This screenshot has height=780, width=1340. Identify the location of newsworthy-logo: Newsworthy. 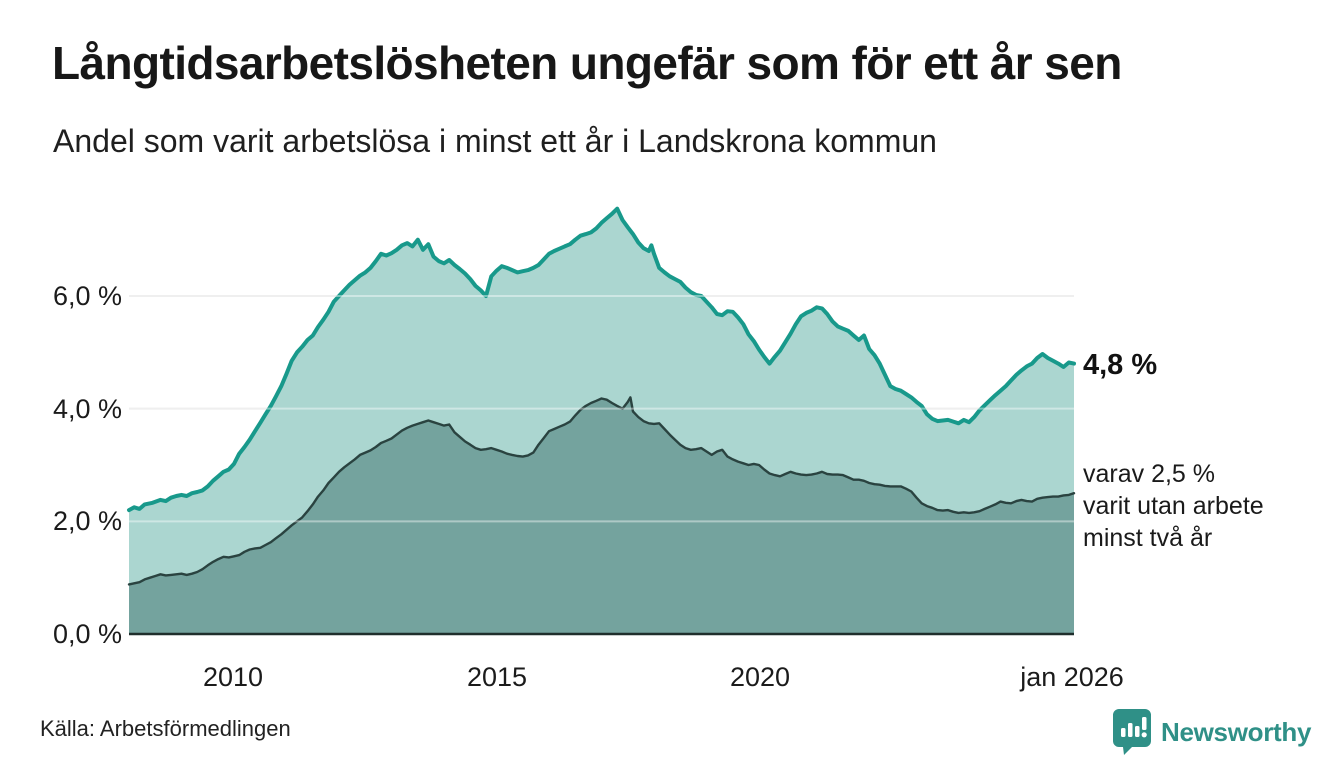
(1211, 732).